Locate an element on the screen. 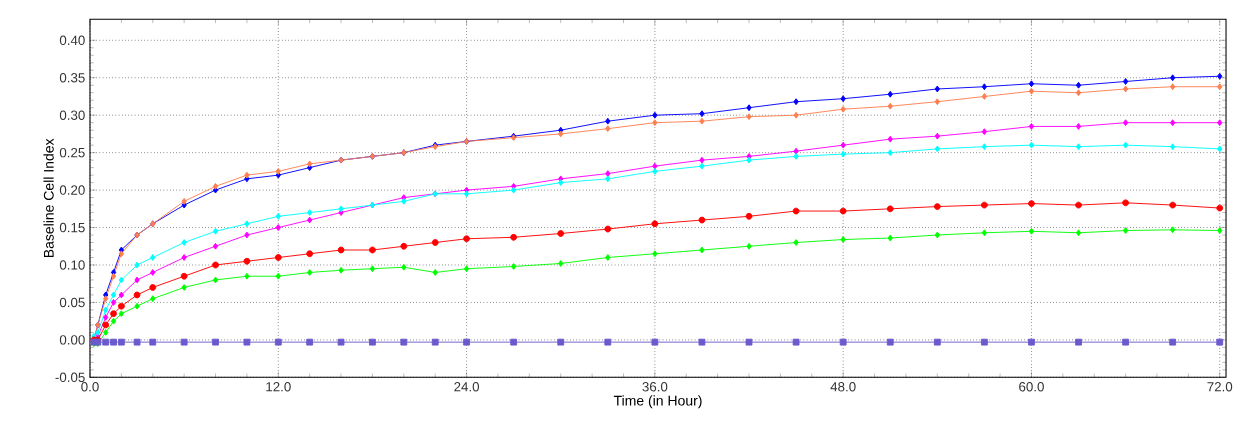 This screenshot has height=432, width=1260. y-tick-label: -0.05 is located at coordinates (70, 377).